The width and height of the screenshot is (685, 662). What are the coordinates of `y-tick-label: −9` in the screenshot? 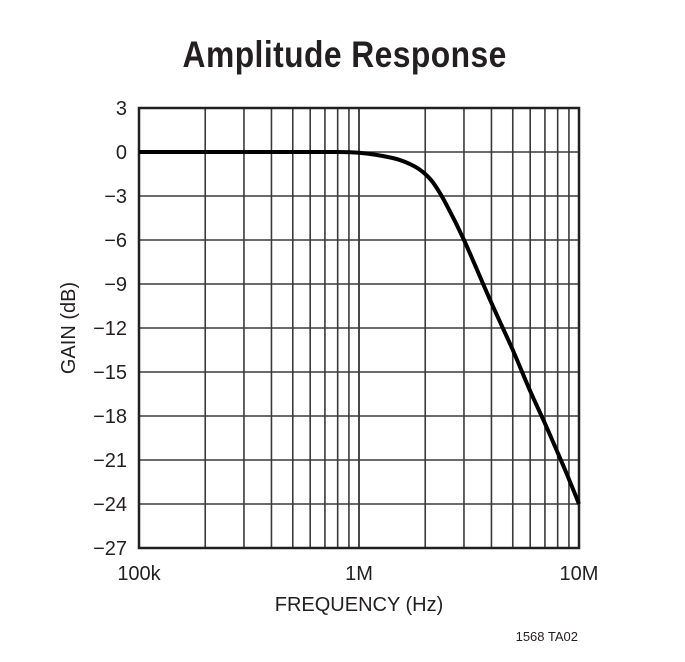 It's located at (115, 285).